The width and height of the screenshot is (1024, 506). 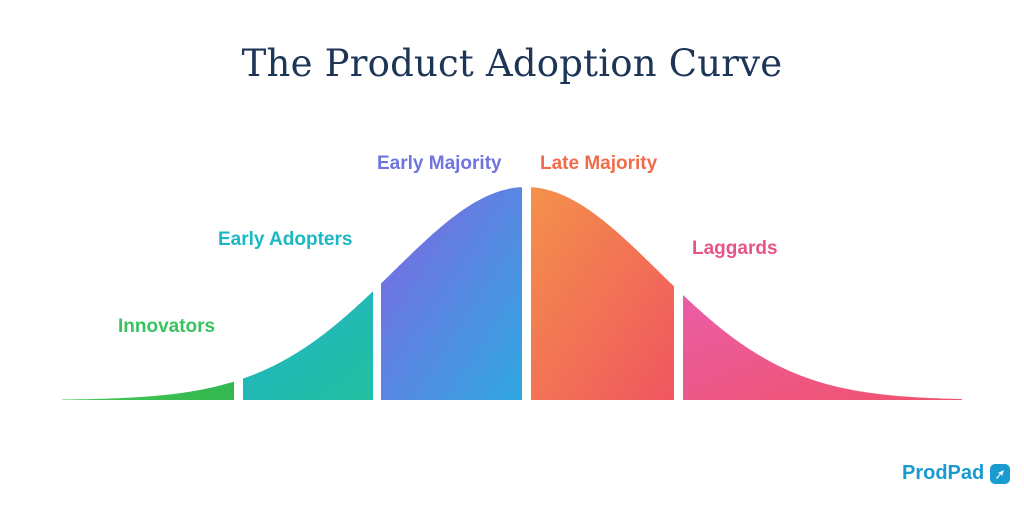 I want to click on prodpad-icon, so click(x=1000, y=473).